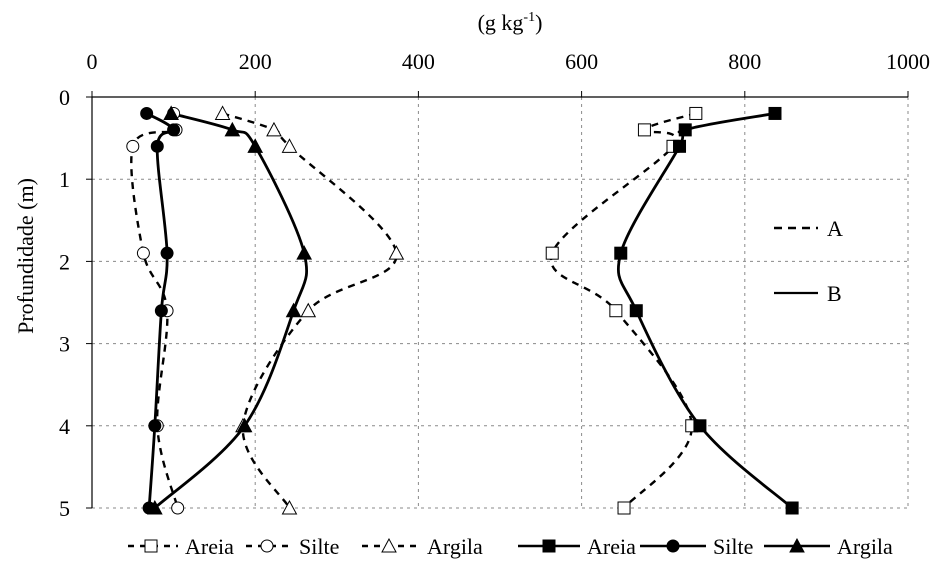  What do you see at coordinates (510, 546) in the screenshot?
I see `bottom-legend: Areia Silte Argila Areia Silte Argila` at bounding box center [510, 546].